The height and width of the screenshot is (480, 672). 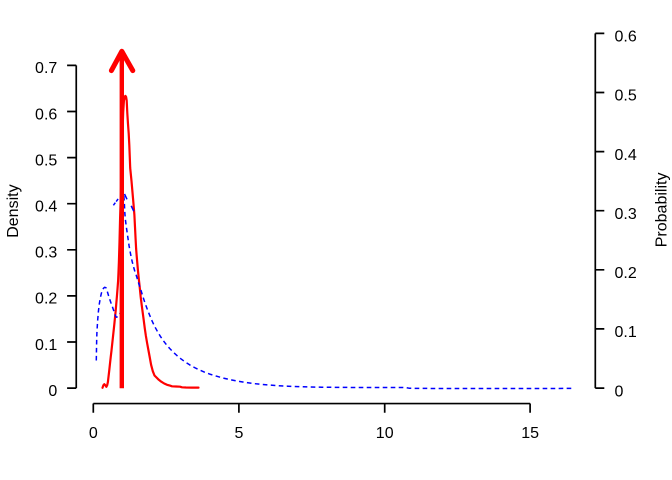 I want to click on svg-text: 0.7, so click(x=46, y=68).